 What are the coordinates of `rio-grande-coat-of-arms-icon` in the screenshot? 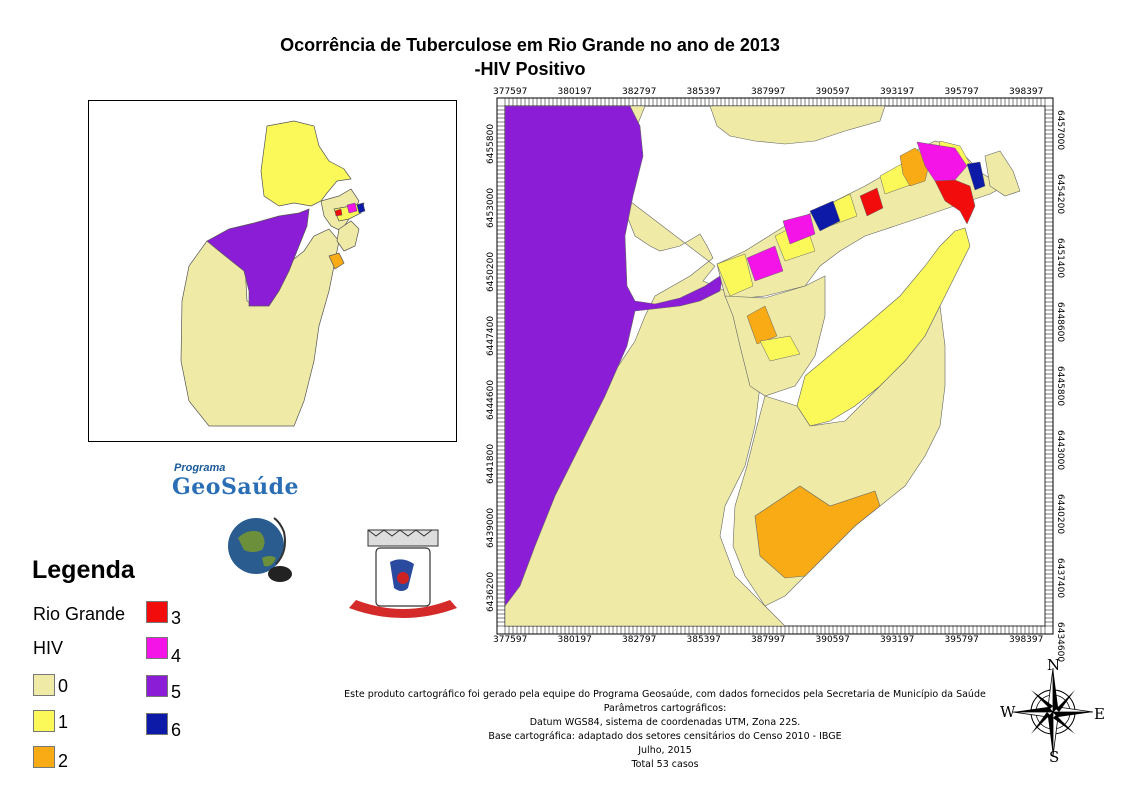 It's located at (403, 576).